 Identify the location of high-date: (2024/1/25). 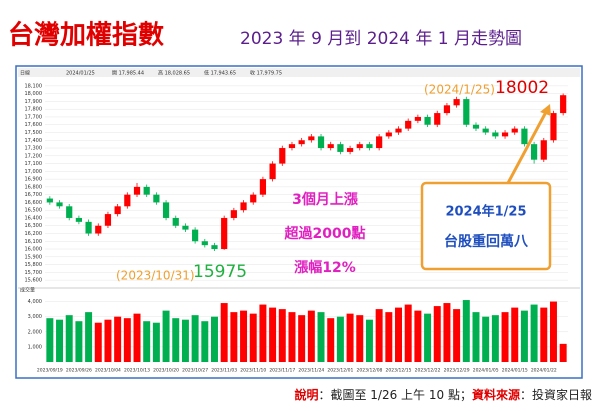
(459, 90).